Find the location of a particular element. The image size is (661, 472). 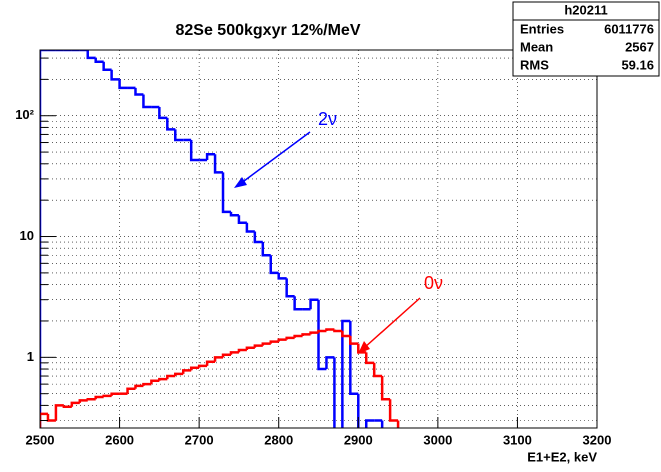

x-tick-label: 2600 is located at coordinates (119, 439).